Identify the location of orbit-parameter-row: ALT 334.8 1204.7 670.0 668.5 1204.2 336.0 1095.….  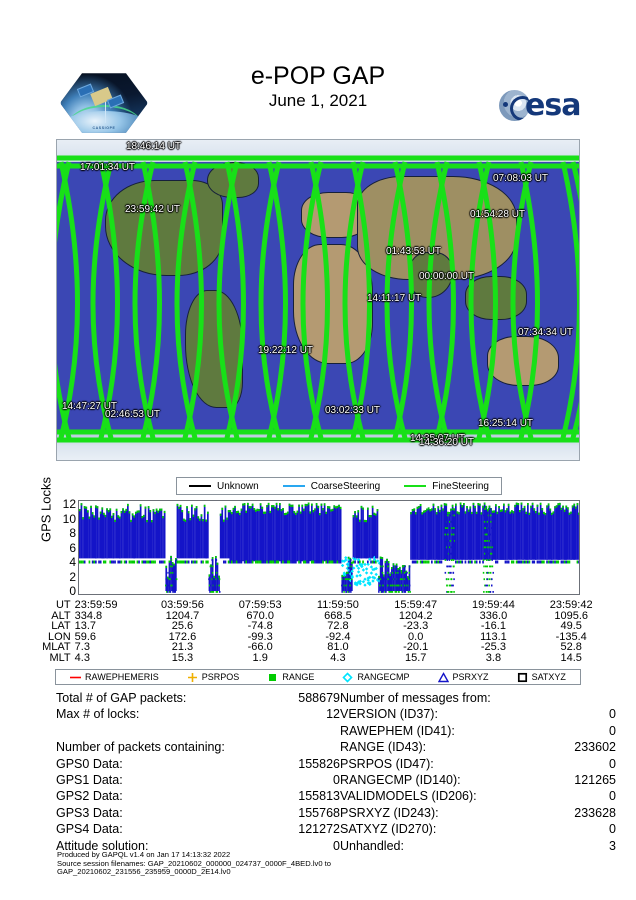
(320, 615).